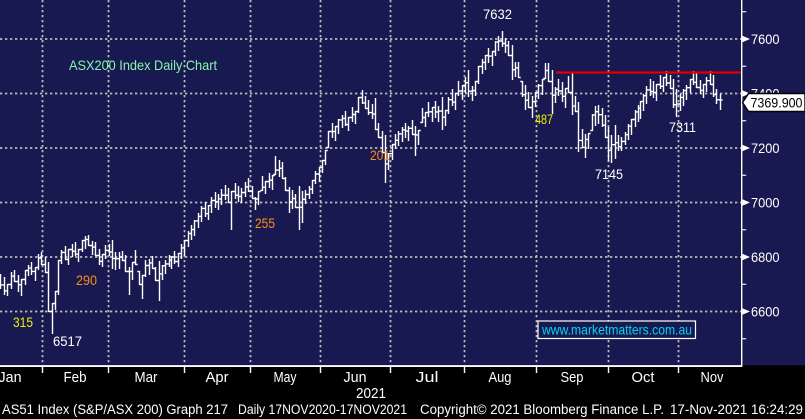 The height and width of the screenshot is (419, 805). What do you see at coordinates (777, 103) in the screenshot?
I see `svg-text: 7369.900` at bounding box center [777, 103].